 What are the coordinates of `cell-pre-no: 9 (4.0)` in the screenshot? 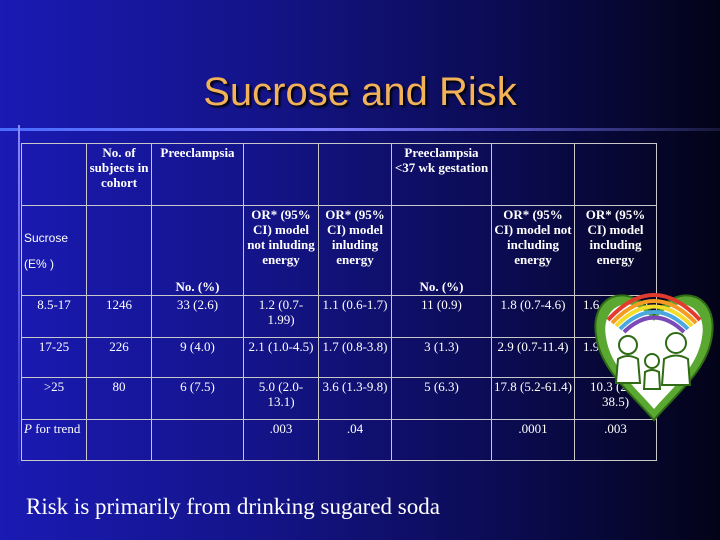 It's located at (197, 357).